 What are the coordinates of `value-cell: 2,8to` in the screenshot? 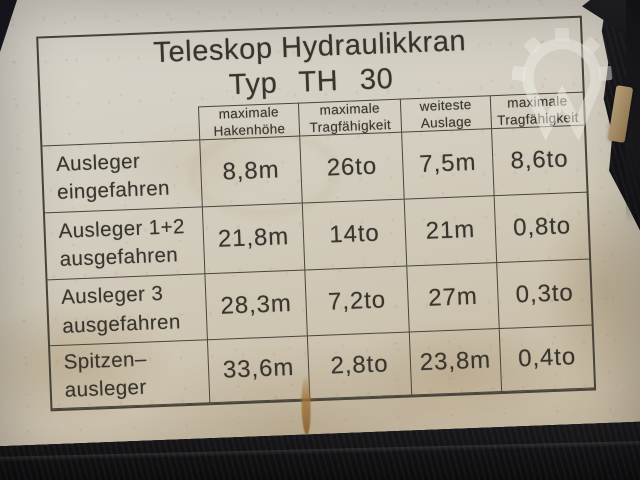 It's located at (360, 365).